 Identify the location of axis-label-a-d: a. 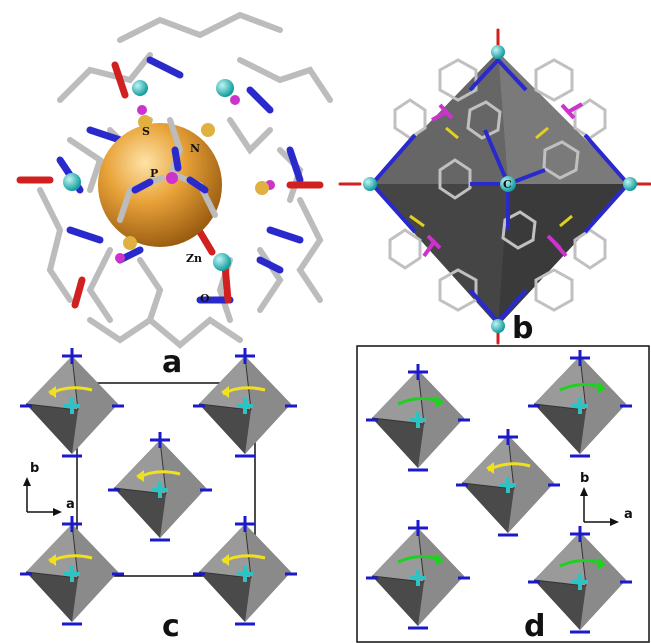
(628, 514).